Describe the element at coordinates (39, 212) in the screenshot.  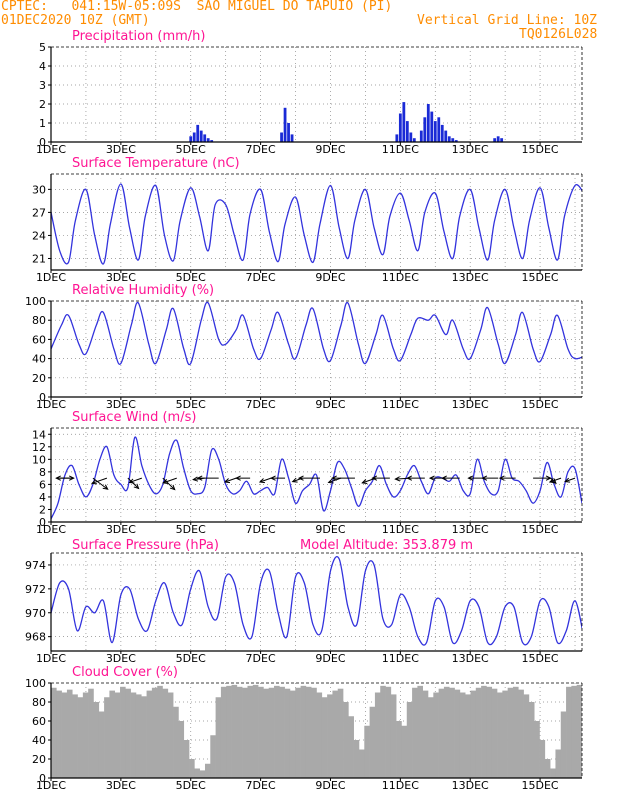
I see `y-tick-label: 27` at that location.